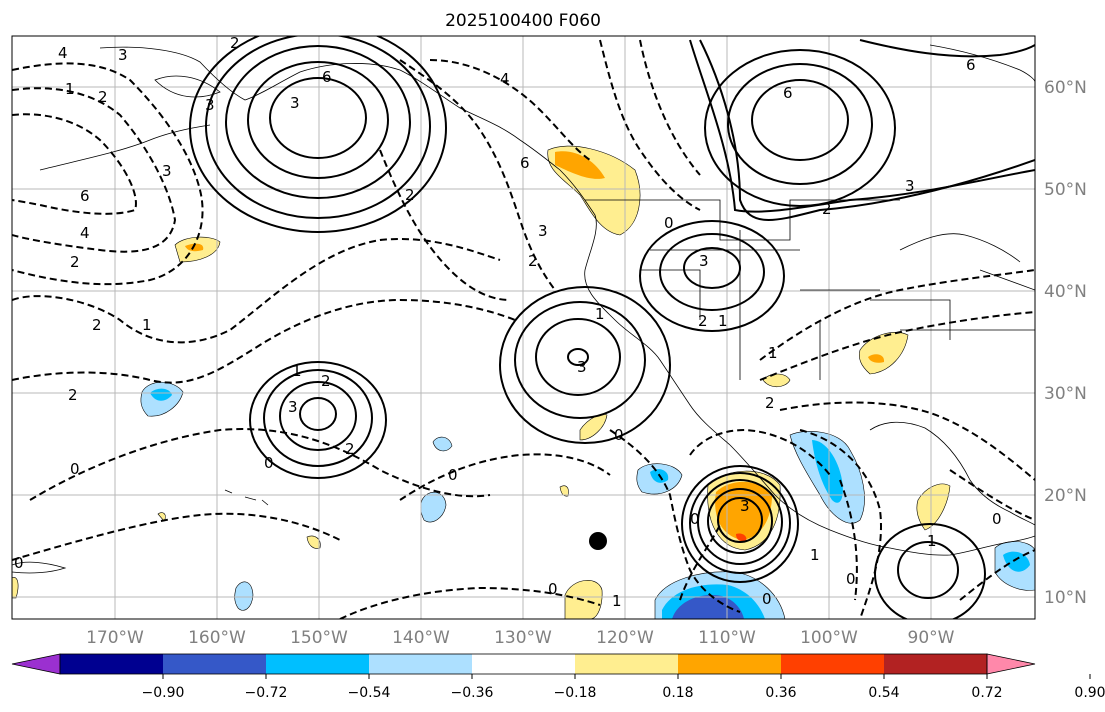 Image resolution: width=1105 pixels, height=712 pixels. Describe the element at coordinates (1065, 598) in the screenshot. I see `lat-label: 10°N` at that location.